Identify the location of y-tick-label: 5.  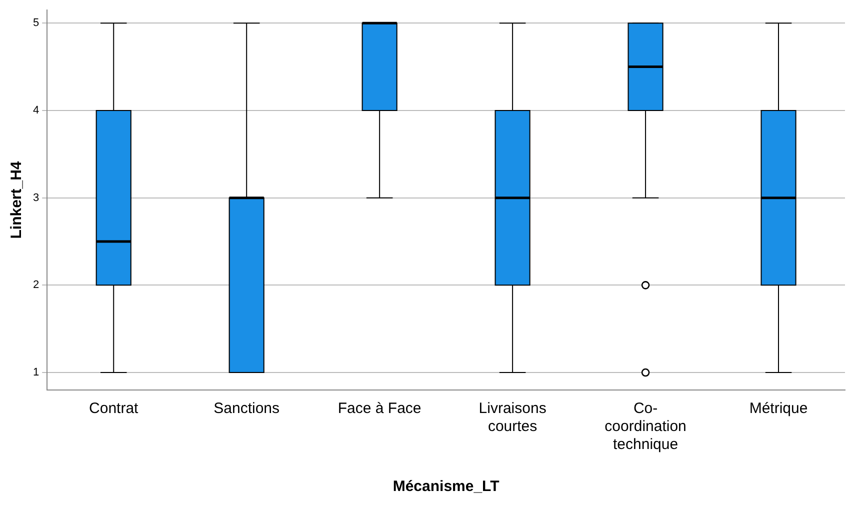
(36, 23).